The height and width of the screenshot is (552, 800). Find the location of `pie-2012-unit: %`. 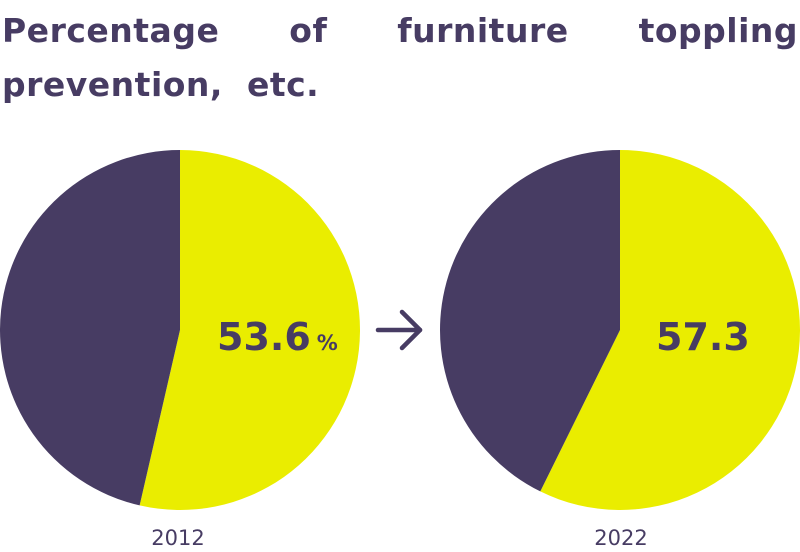

pie-2012-unit: % is located at coordinates (327, 343).